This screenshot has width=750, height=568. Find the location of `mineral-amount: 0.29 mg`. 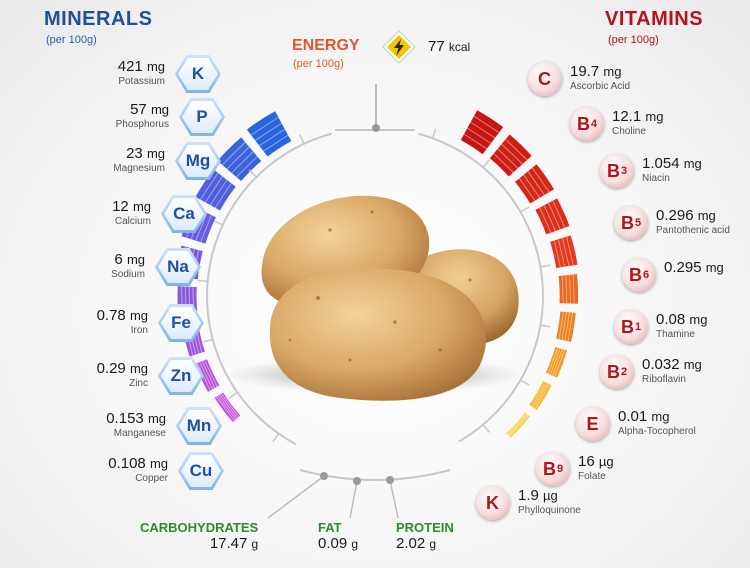

mineral-amount: 0.29 mg is located at coordinates (122, 368).